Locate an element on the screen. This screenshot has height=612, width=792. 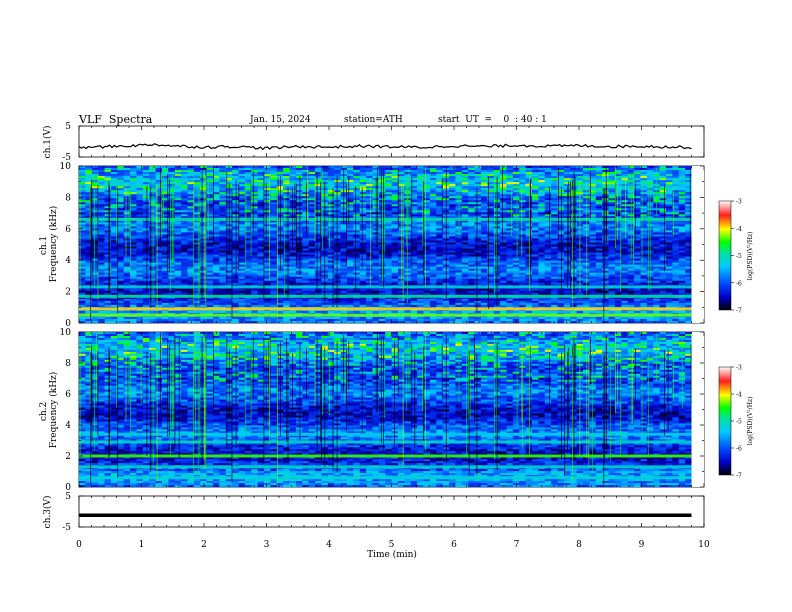
ch1-colorbar-ticks: -3 -4 -5 -6 -7 is located at coordinates (736, 257).